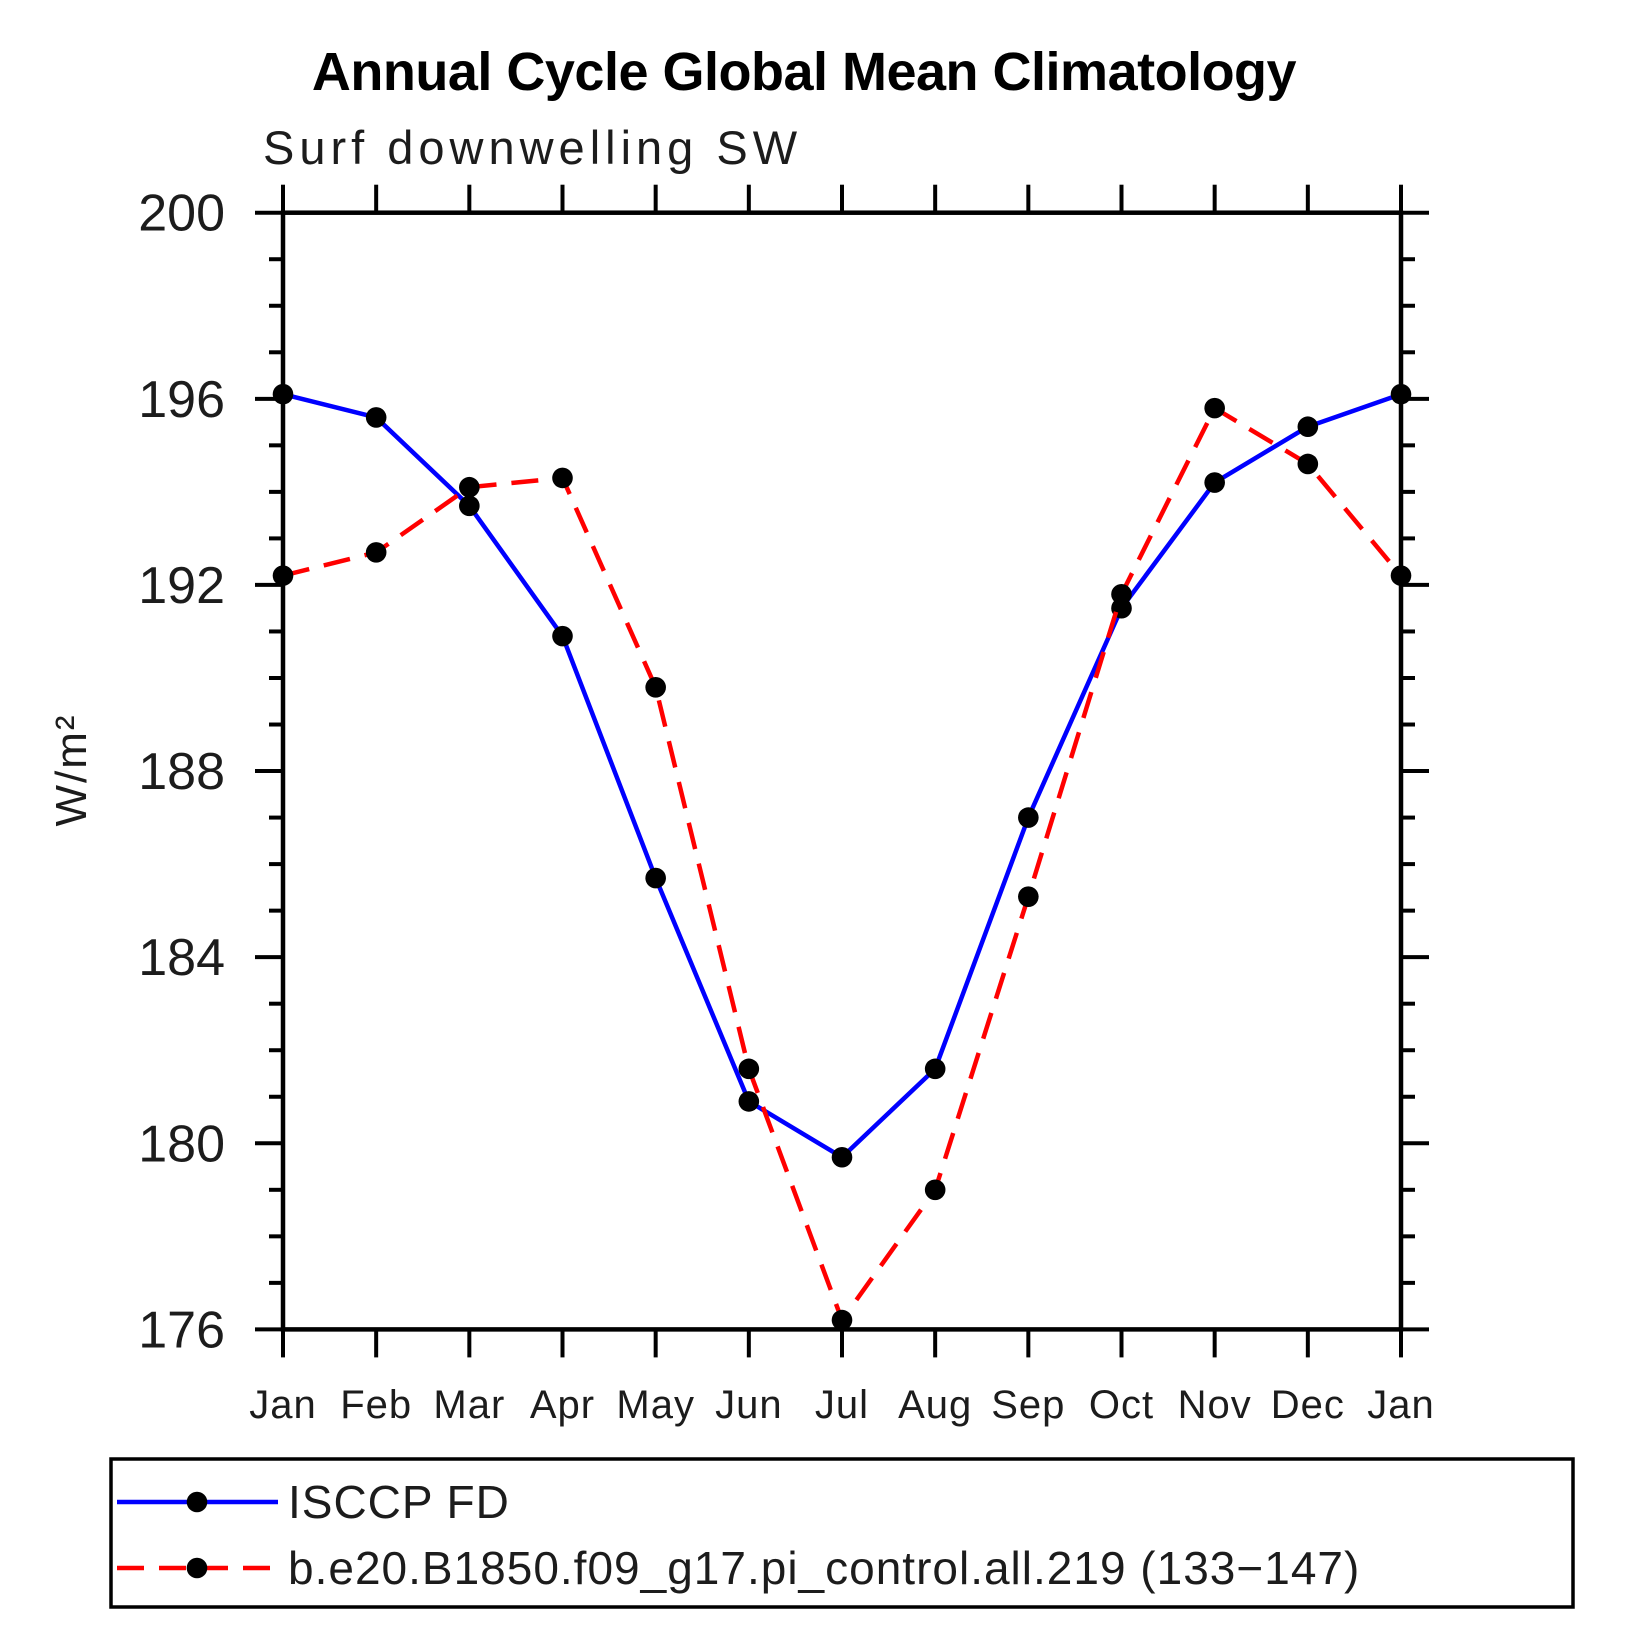 This screenshot has height=1647, width=1647. Describe the element at coordinates (197, 1502) in the screenshot. I see `legend-item-0-marker` at that location.